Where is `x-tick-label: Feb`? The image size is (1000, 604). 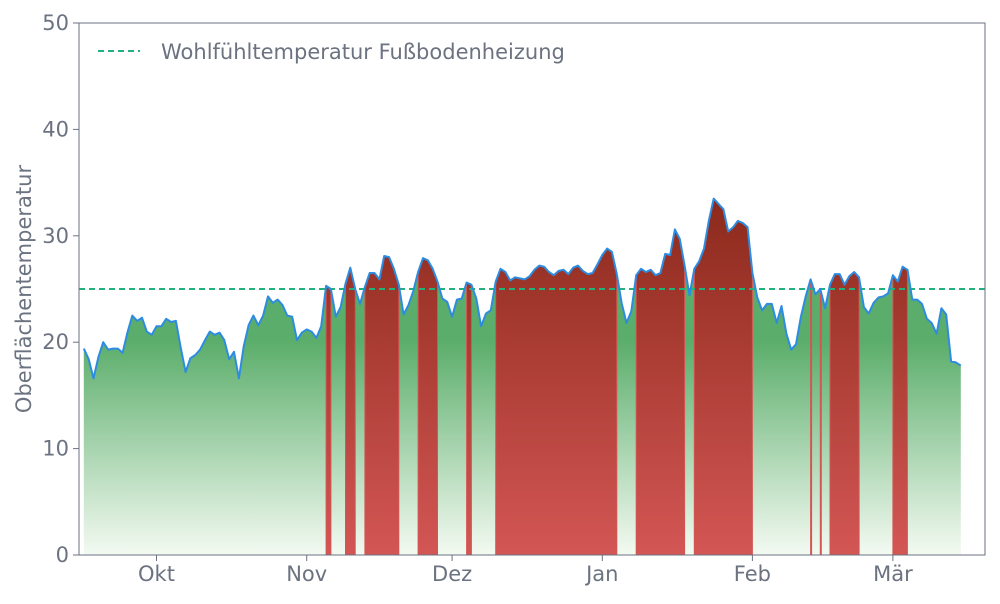 x-tick-label: Feb is located at coordinates (752, 574).